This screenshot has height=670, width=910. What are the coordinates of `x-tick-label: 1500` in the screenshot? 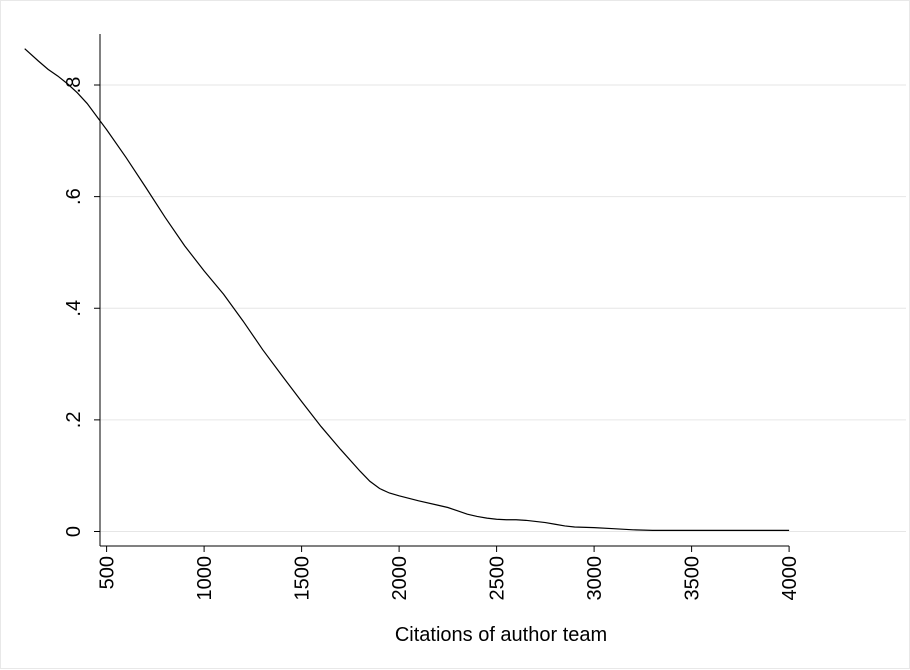 It's located at (303, 578).